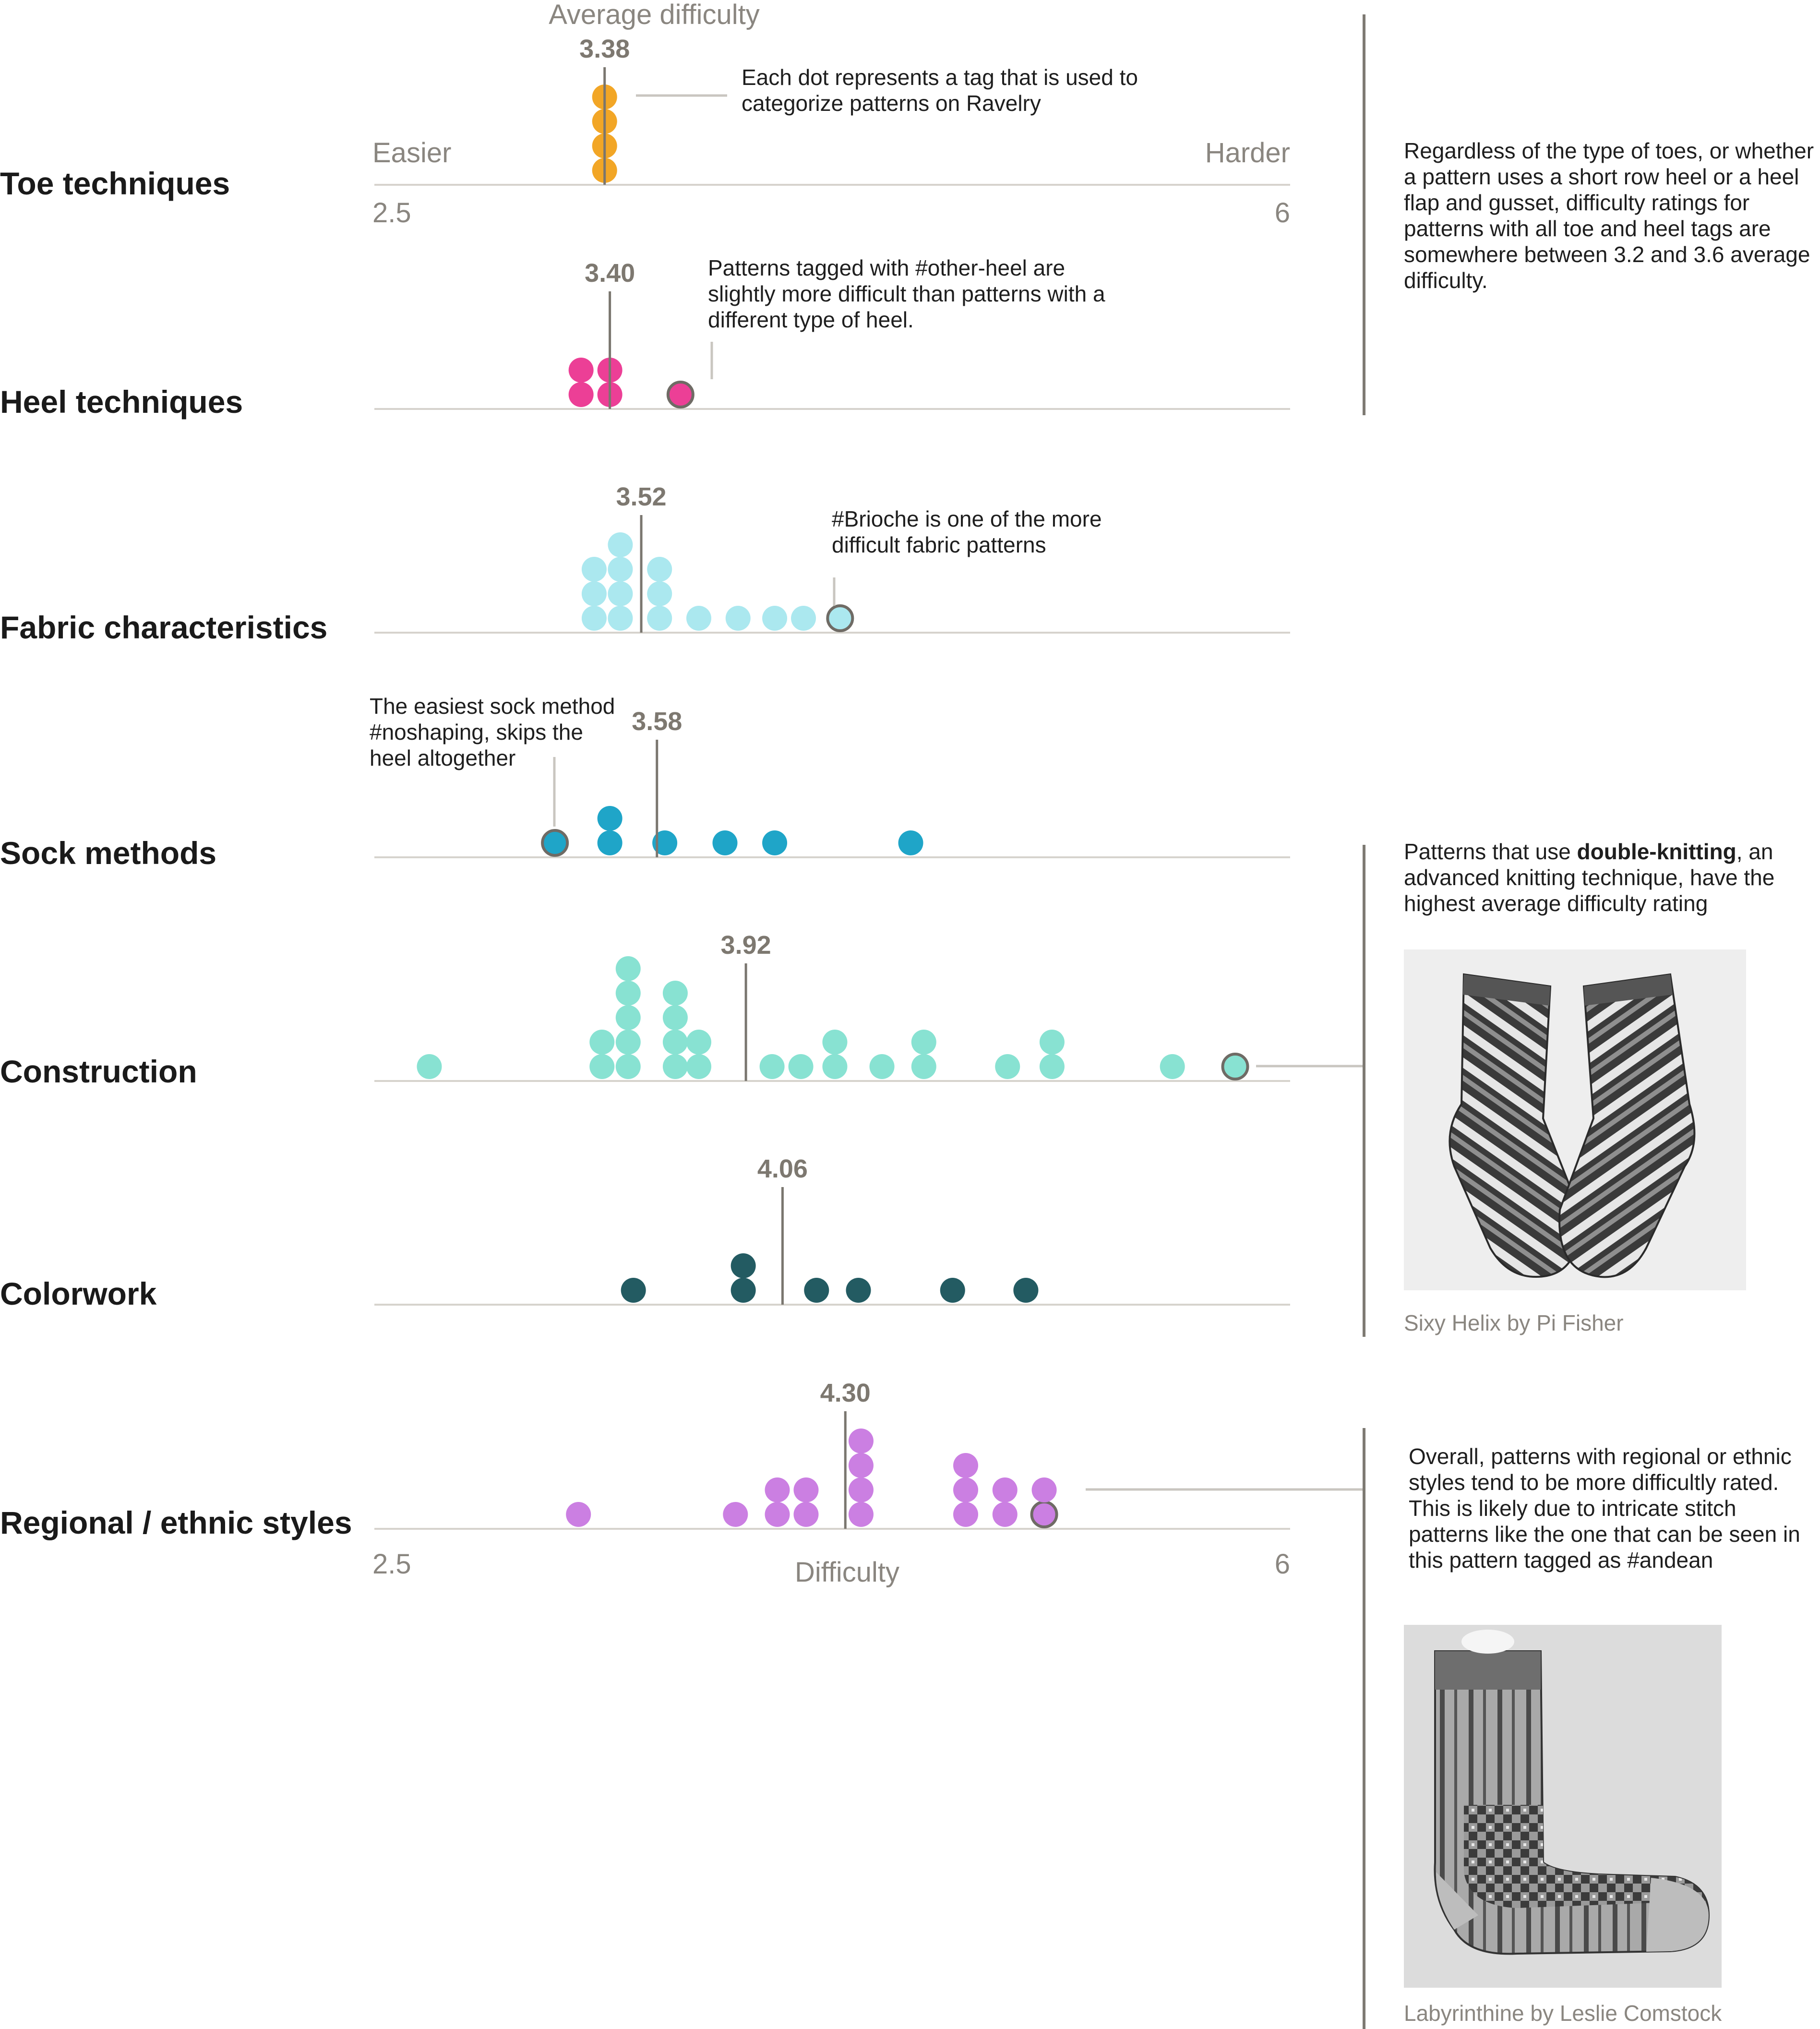  Describe the element at coordinates (846, 1393) in the screenshot. I see `average-label-regional-ethnic-styles: 4.30` at that location.